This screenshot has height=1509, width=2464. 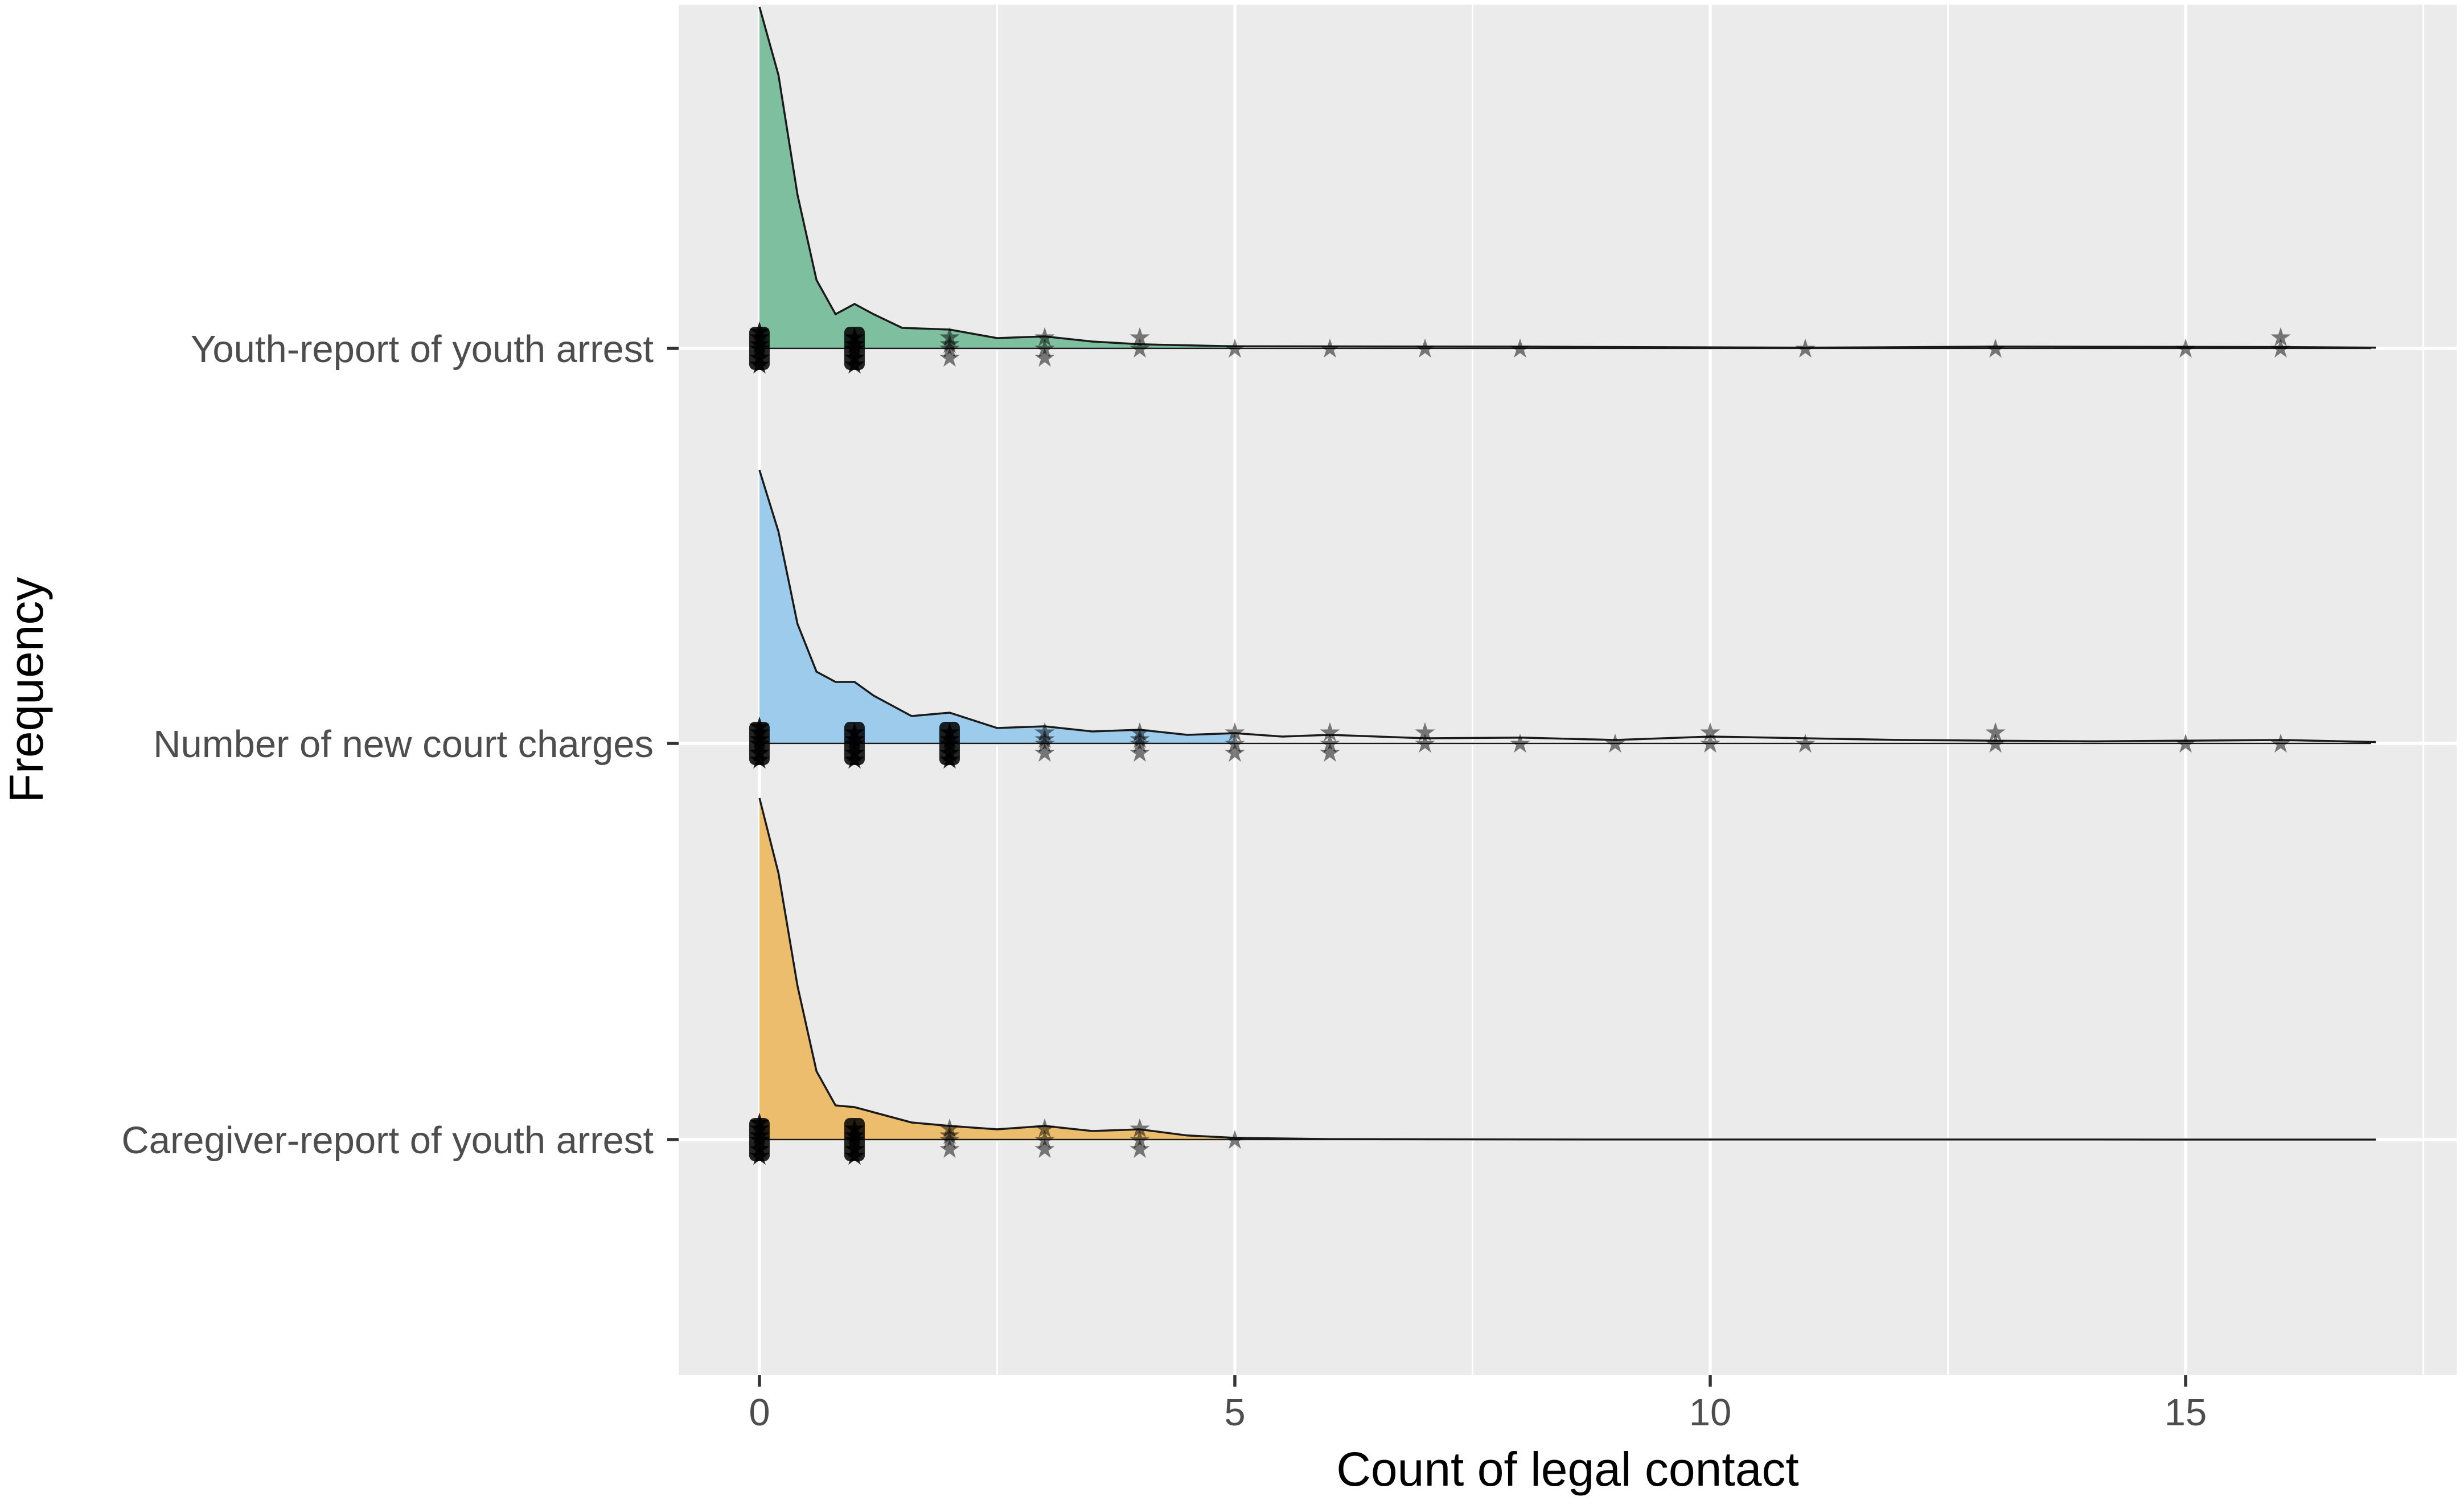 What do you see at coordinates (2186, 1412) in the screenshot?
I see `x-tick-label: 15` at bounding box center [2186, 1412].